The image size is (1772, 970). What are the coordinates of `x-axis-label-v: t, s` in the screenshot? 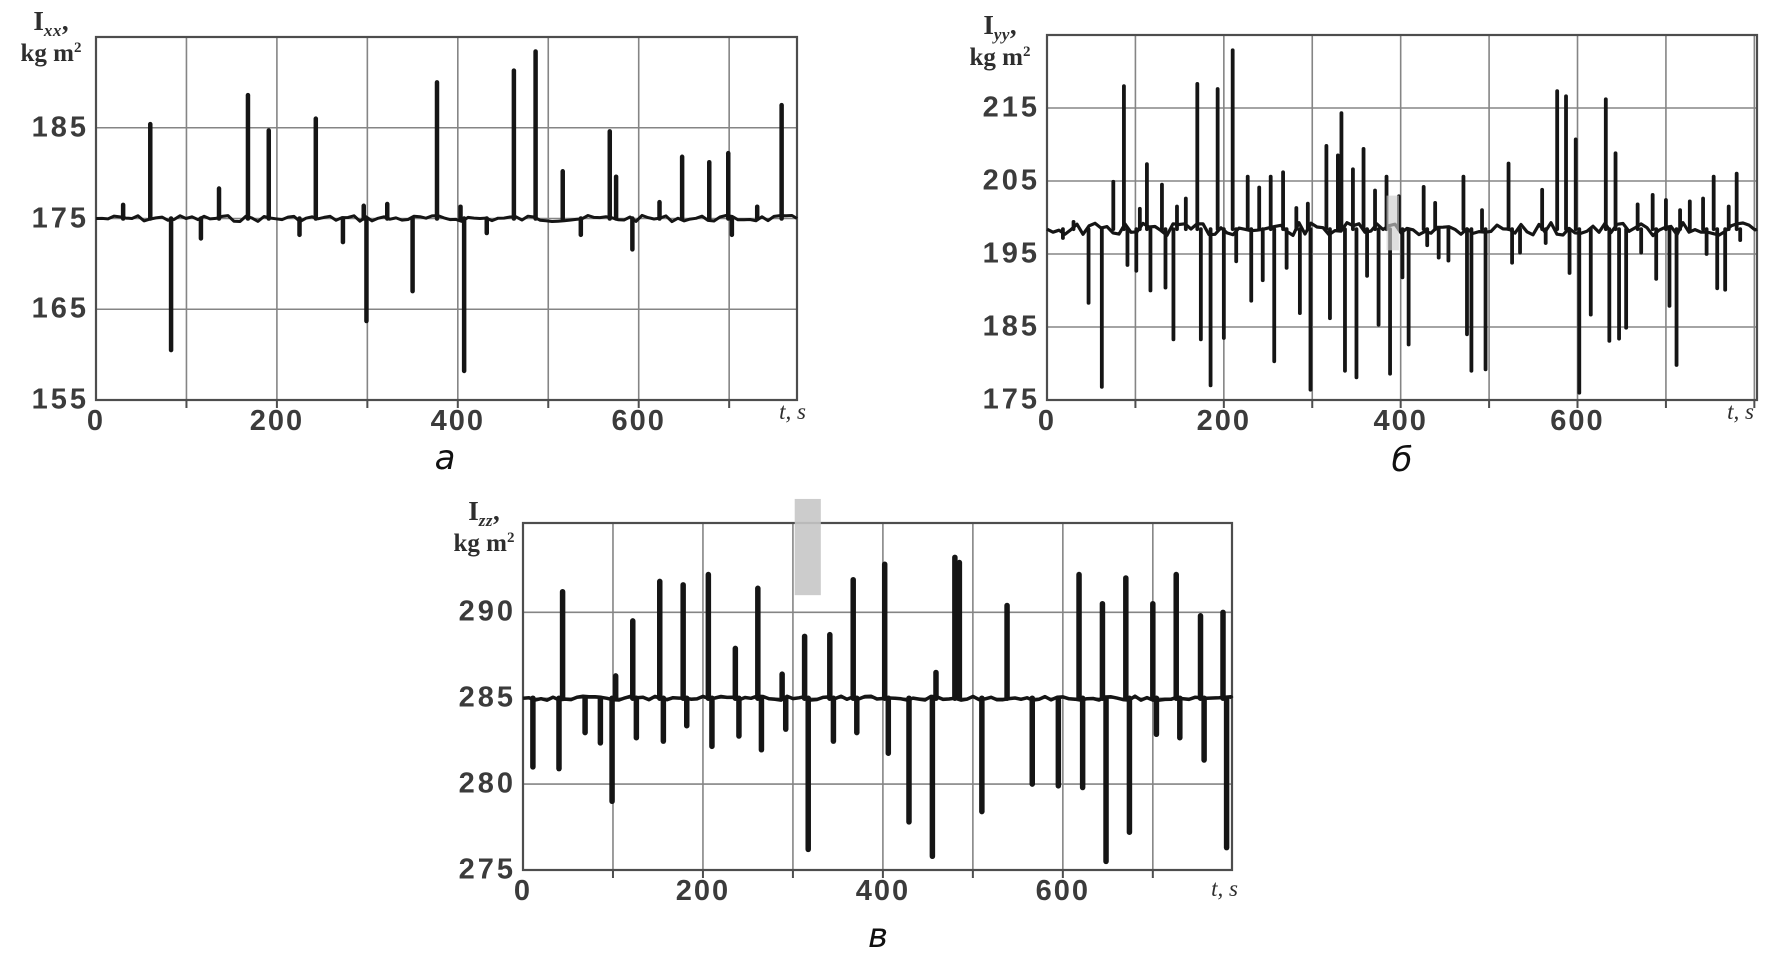 It's located at (1224, 888).